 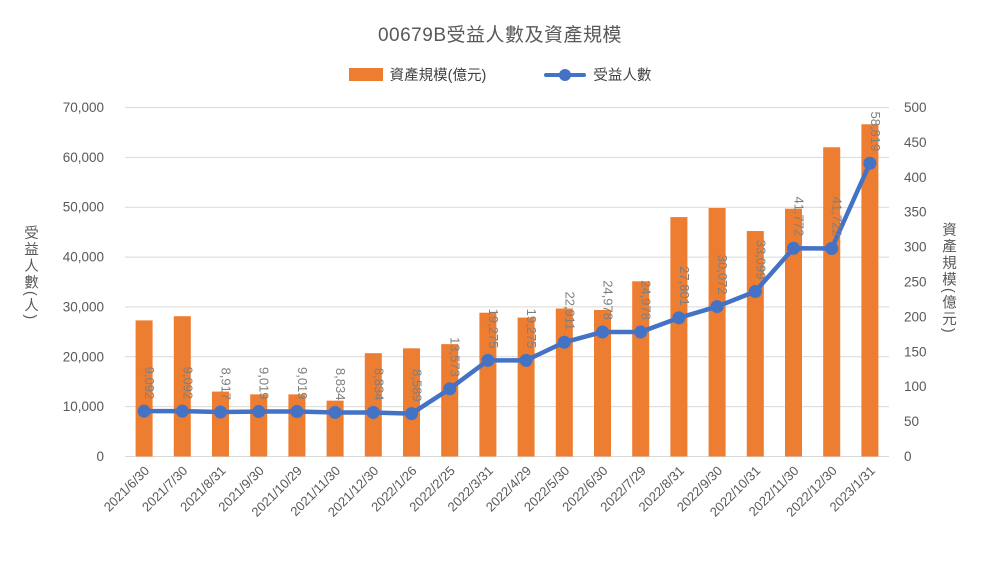 I want to click on bar-swatch-icon, so click(x=365, y=74).